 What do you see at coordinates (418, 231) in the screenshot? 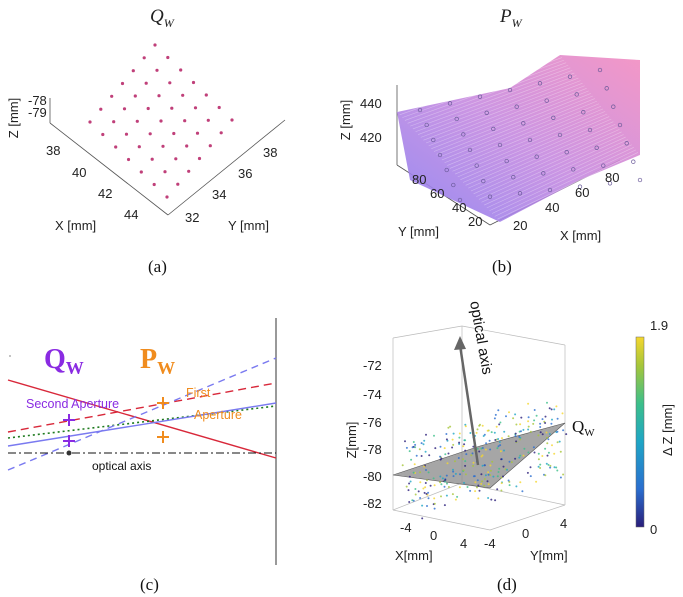
I see `y-axis-label: Y [mm]` at bounding box center [418, 231].